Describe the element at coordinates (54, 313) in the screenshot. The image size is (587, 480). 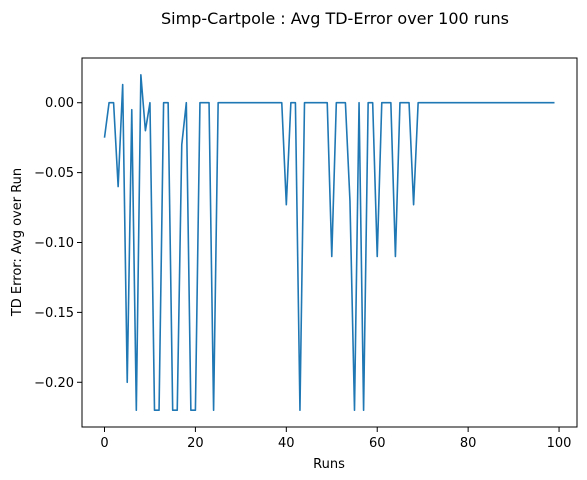
I see `y-tick-label: −0.15` at that location.